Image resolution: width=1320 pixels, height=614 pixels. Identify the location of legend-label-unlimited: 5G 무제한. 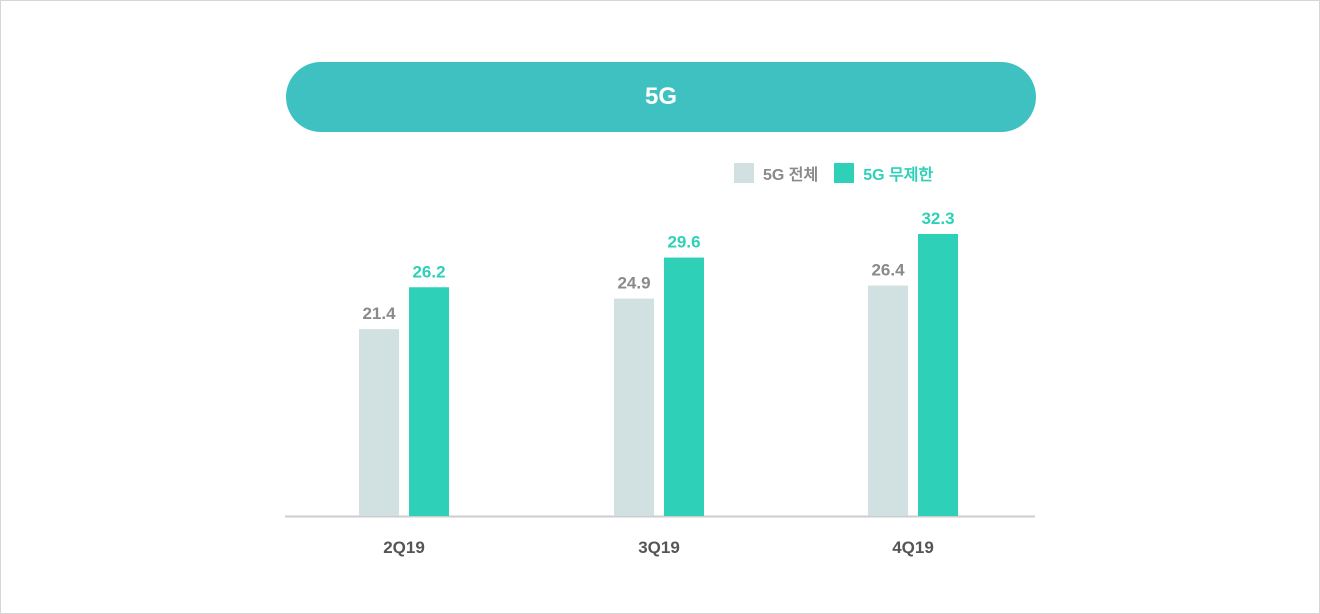
(898, 175).